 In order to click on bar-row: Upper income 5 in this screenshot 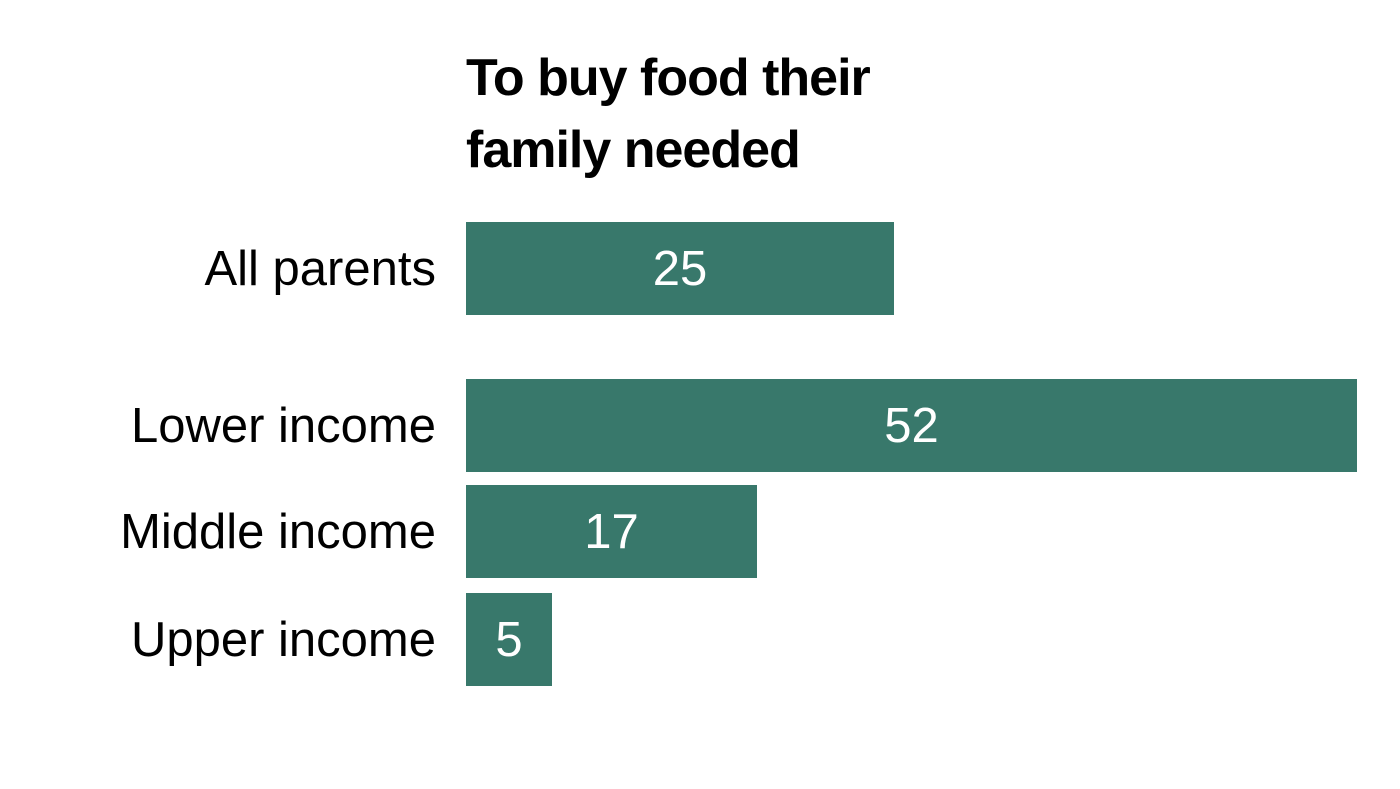, I will do `click(700, 639)`.